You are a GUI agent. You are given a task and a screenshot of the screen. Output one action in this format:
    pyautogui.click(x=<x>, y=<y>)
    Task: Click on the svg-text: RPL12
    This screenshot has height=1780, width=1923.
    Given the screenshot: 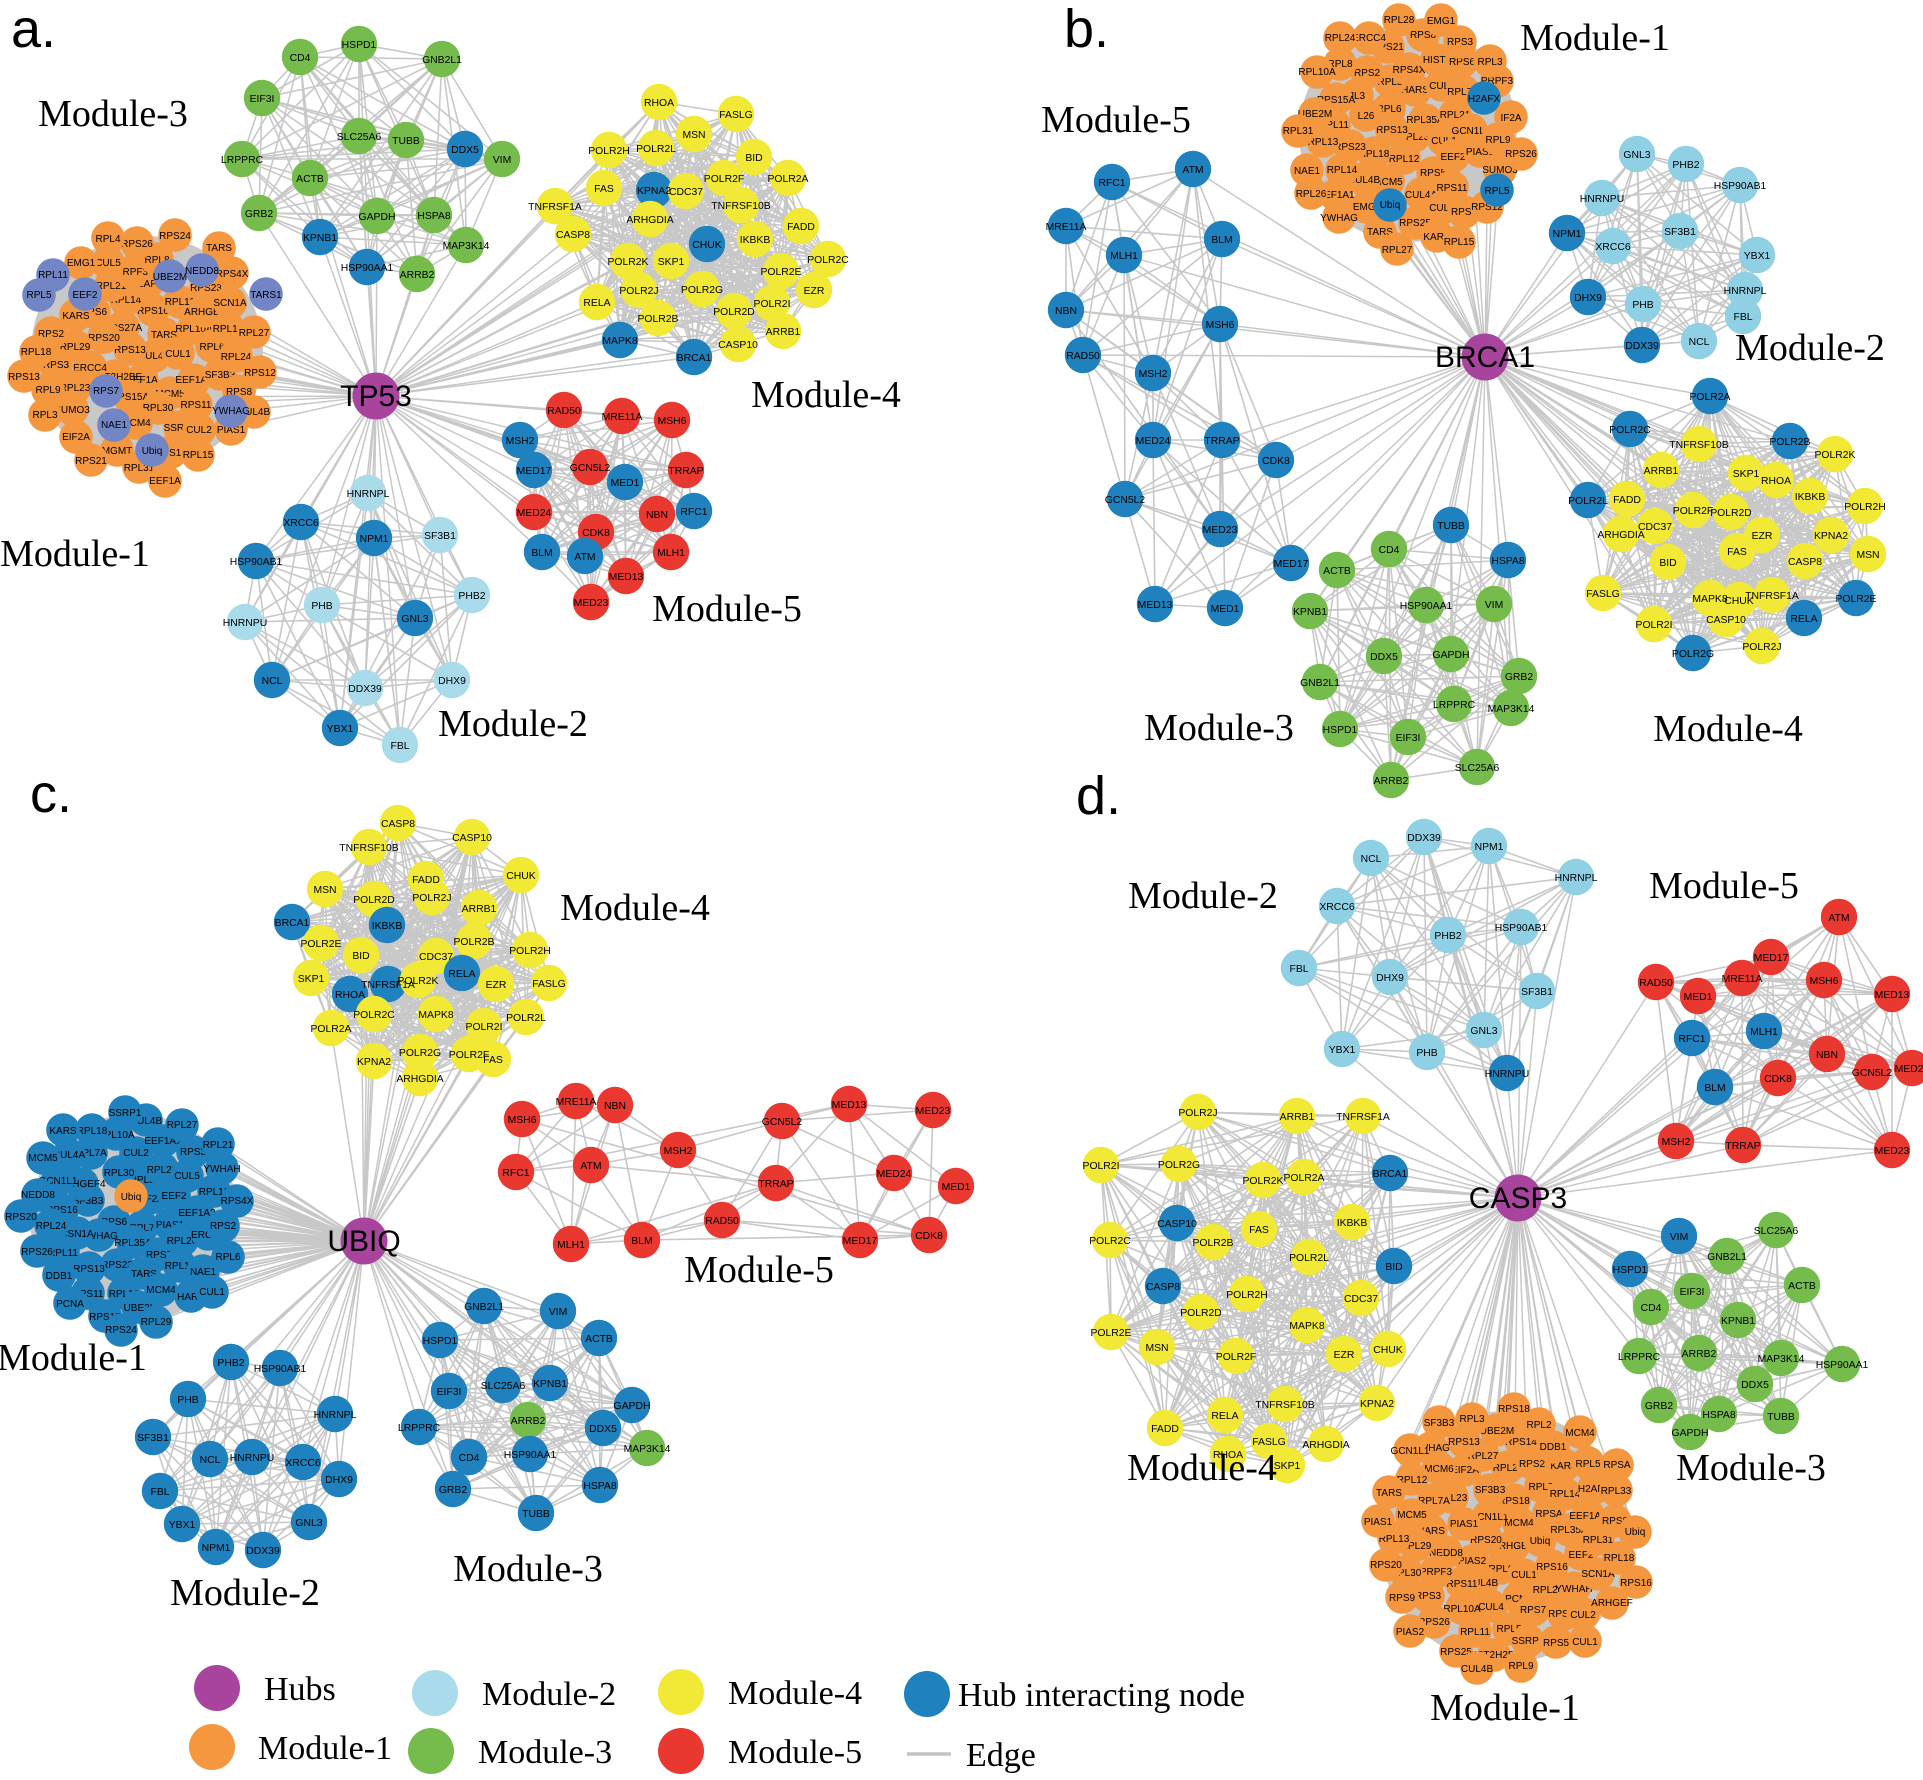 What is the action you would take?
    pyautogui.click(x=214, y=1192)
    